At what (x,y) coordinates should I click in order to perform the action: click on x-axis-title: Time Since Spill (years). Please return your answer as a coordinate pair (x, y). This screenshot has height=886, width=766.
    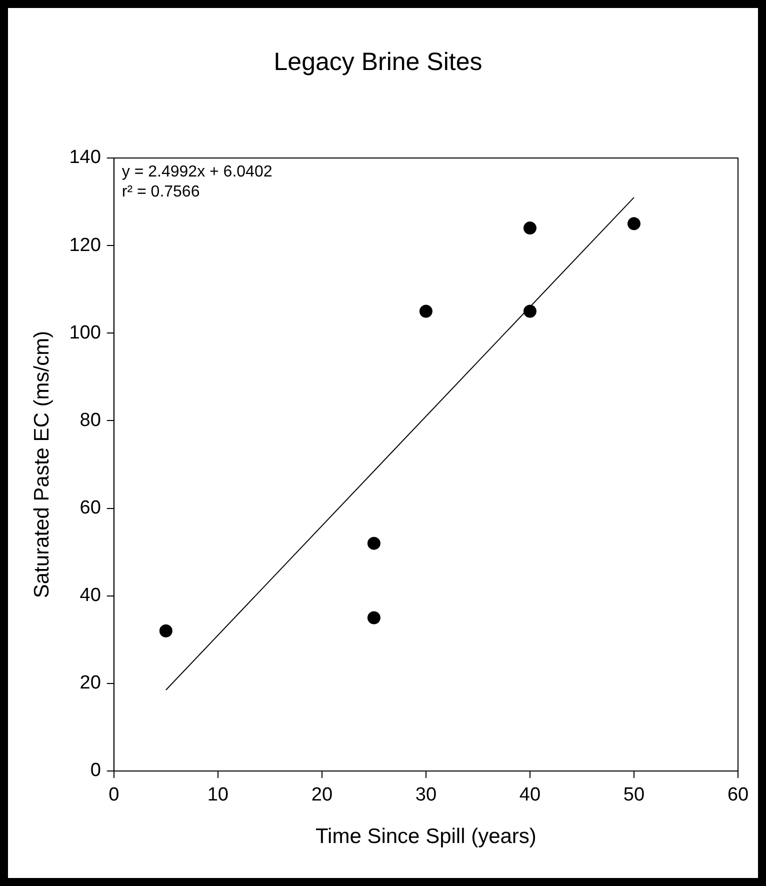
    Looking at the image, I should click on (425, 836).